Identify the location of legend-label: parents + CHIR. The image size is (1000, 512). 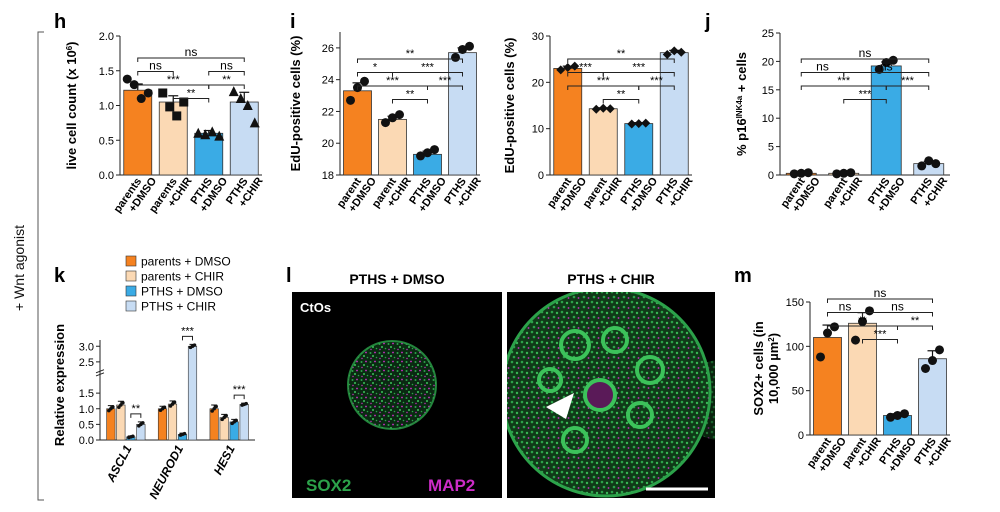
(182, 277).